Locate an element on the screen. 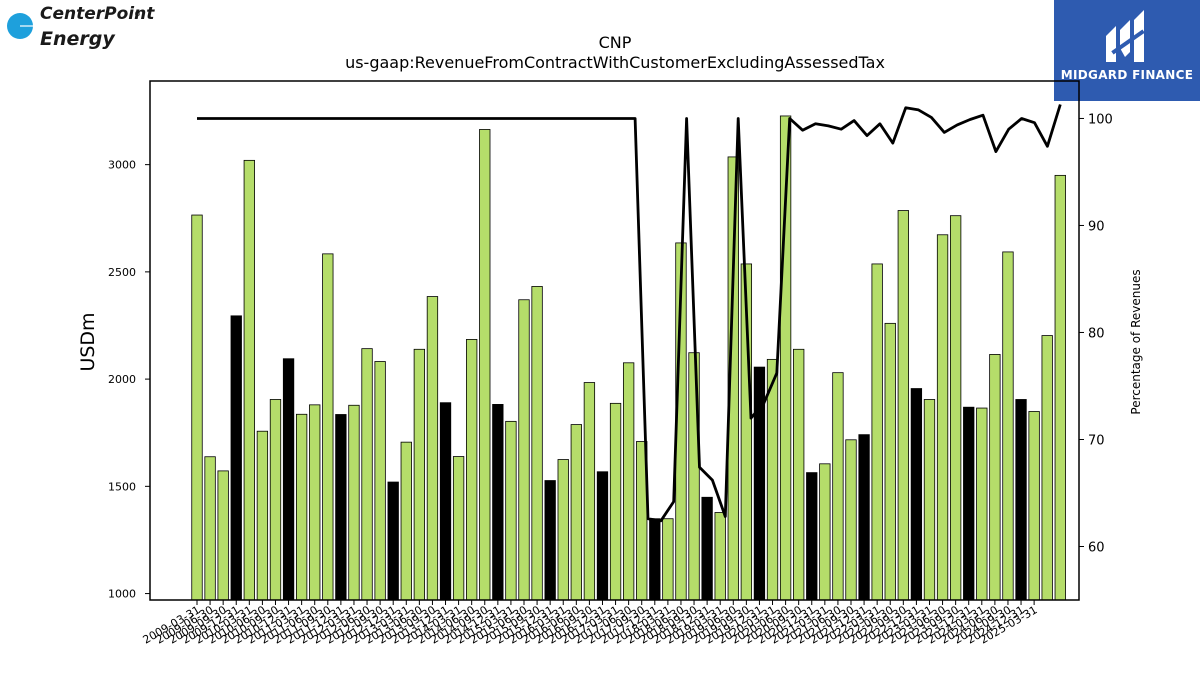  y-tick-label: 1500 is located at coordinates (122, 486).